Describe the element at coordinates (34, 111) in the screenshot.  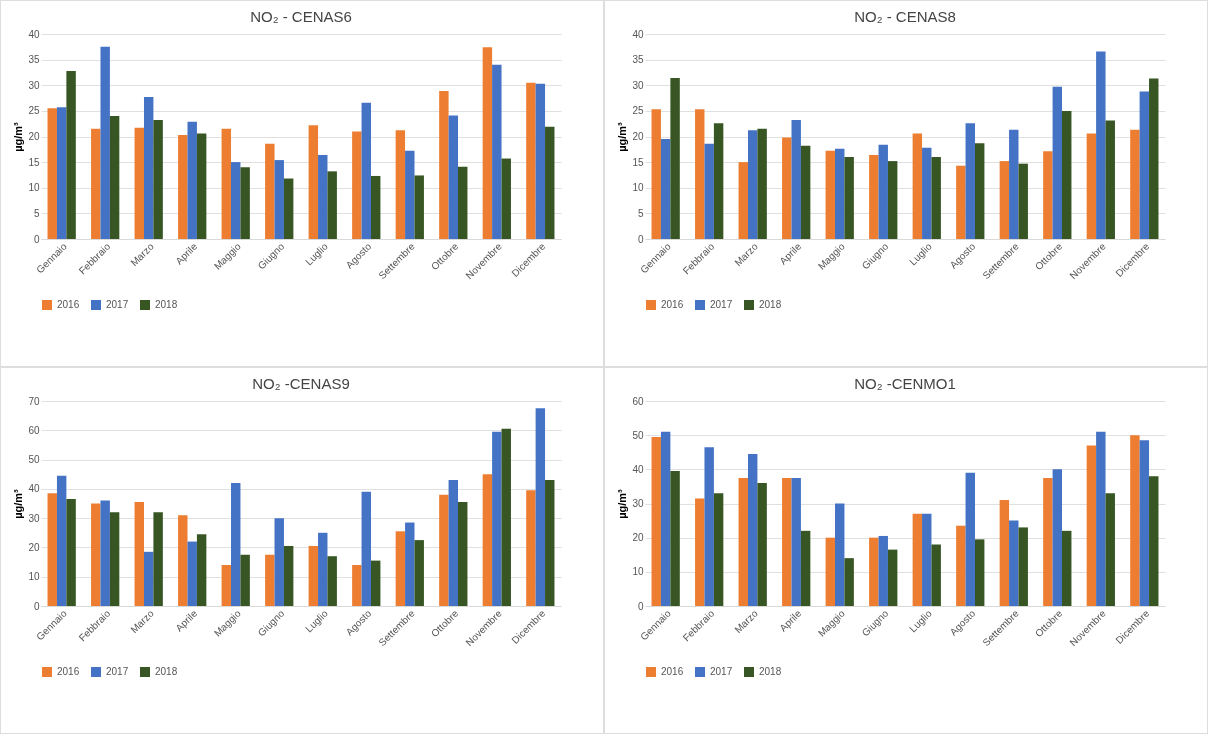
I see `y-tick-label: 25` at that location.